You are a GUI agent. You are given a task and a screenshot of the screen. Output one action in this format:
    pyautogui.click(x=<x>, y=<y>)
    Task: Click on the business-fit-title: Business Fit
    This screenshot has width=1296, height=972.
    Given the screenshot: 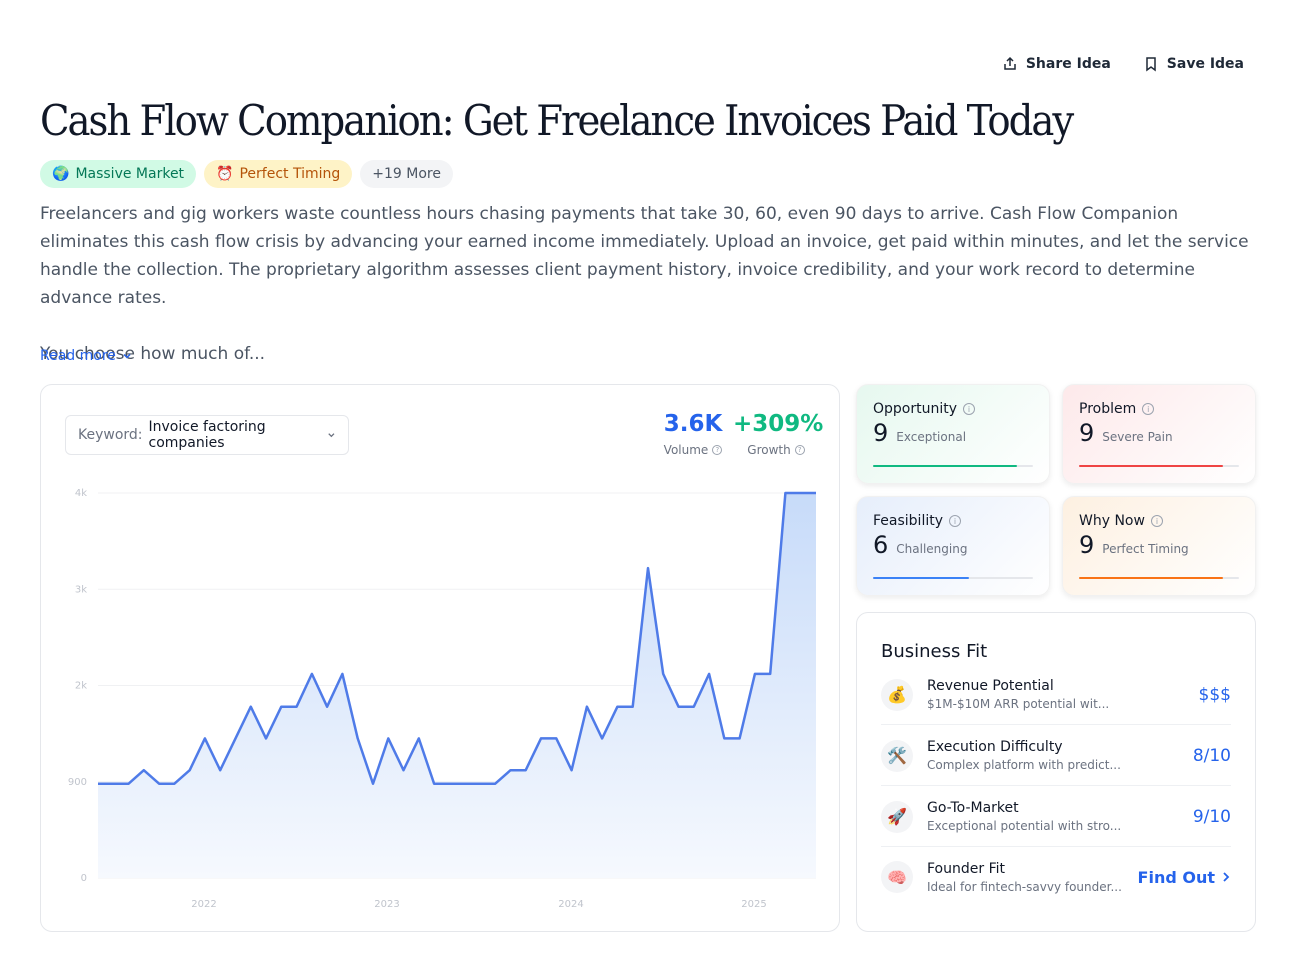 What is the action you would take?
    pyautogui.click(x=934, y=651)
    